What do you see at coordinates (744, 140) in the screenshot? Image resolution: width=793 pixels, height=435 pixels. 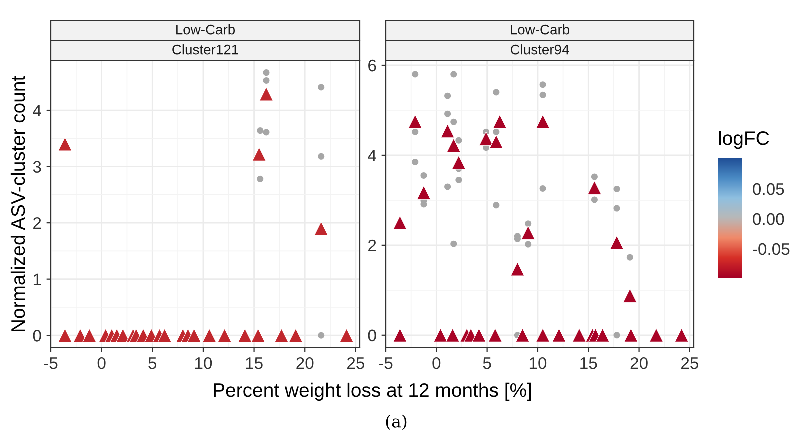 I see `color-bar-title: logFC` at bounding box center [744, 140].